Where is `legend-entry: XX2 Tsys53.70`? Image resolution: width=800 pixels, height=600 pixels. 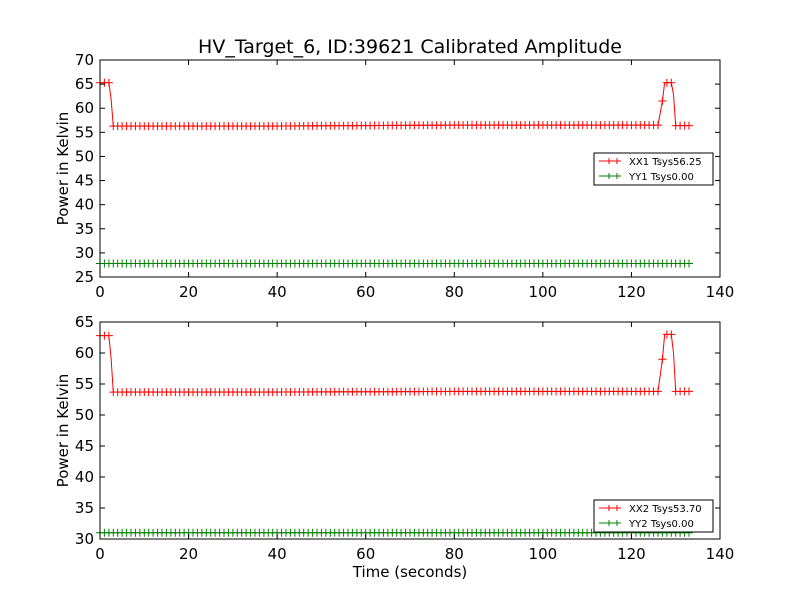 legend-entry: XX2 Tsys53.70 is located at coordinates (665, 509).